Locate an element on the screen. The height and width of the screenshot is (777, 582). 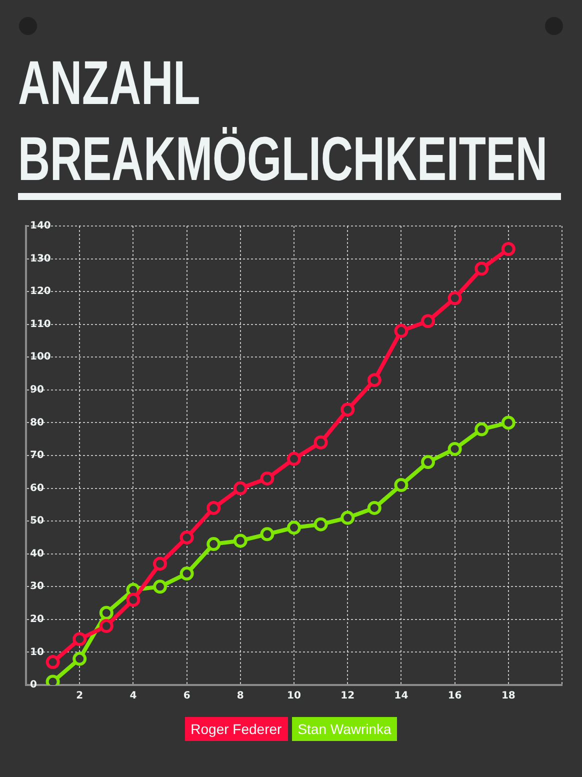
y-tick-label: 70 is located at coordinates (37, 456).